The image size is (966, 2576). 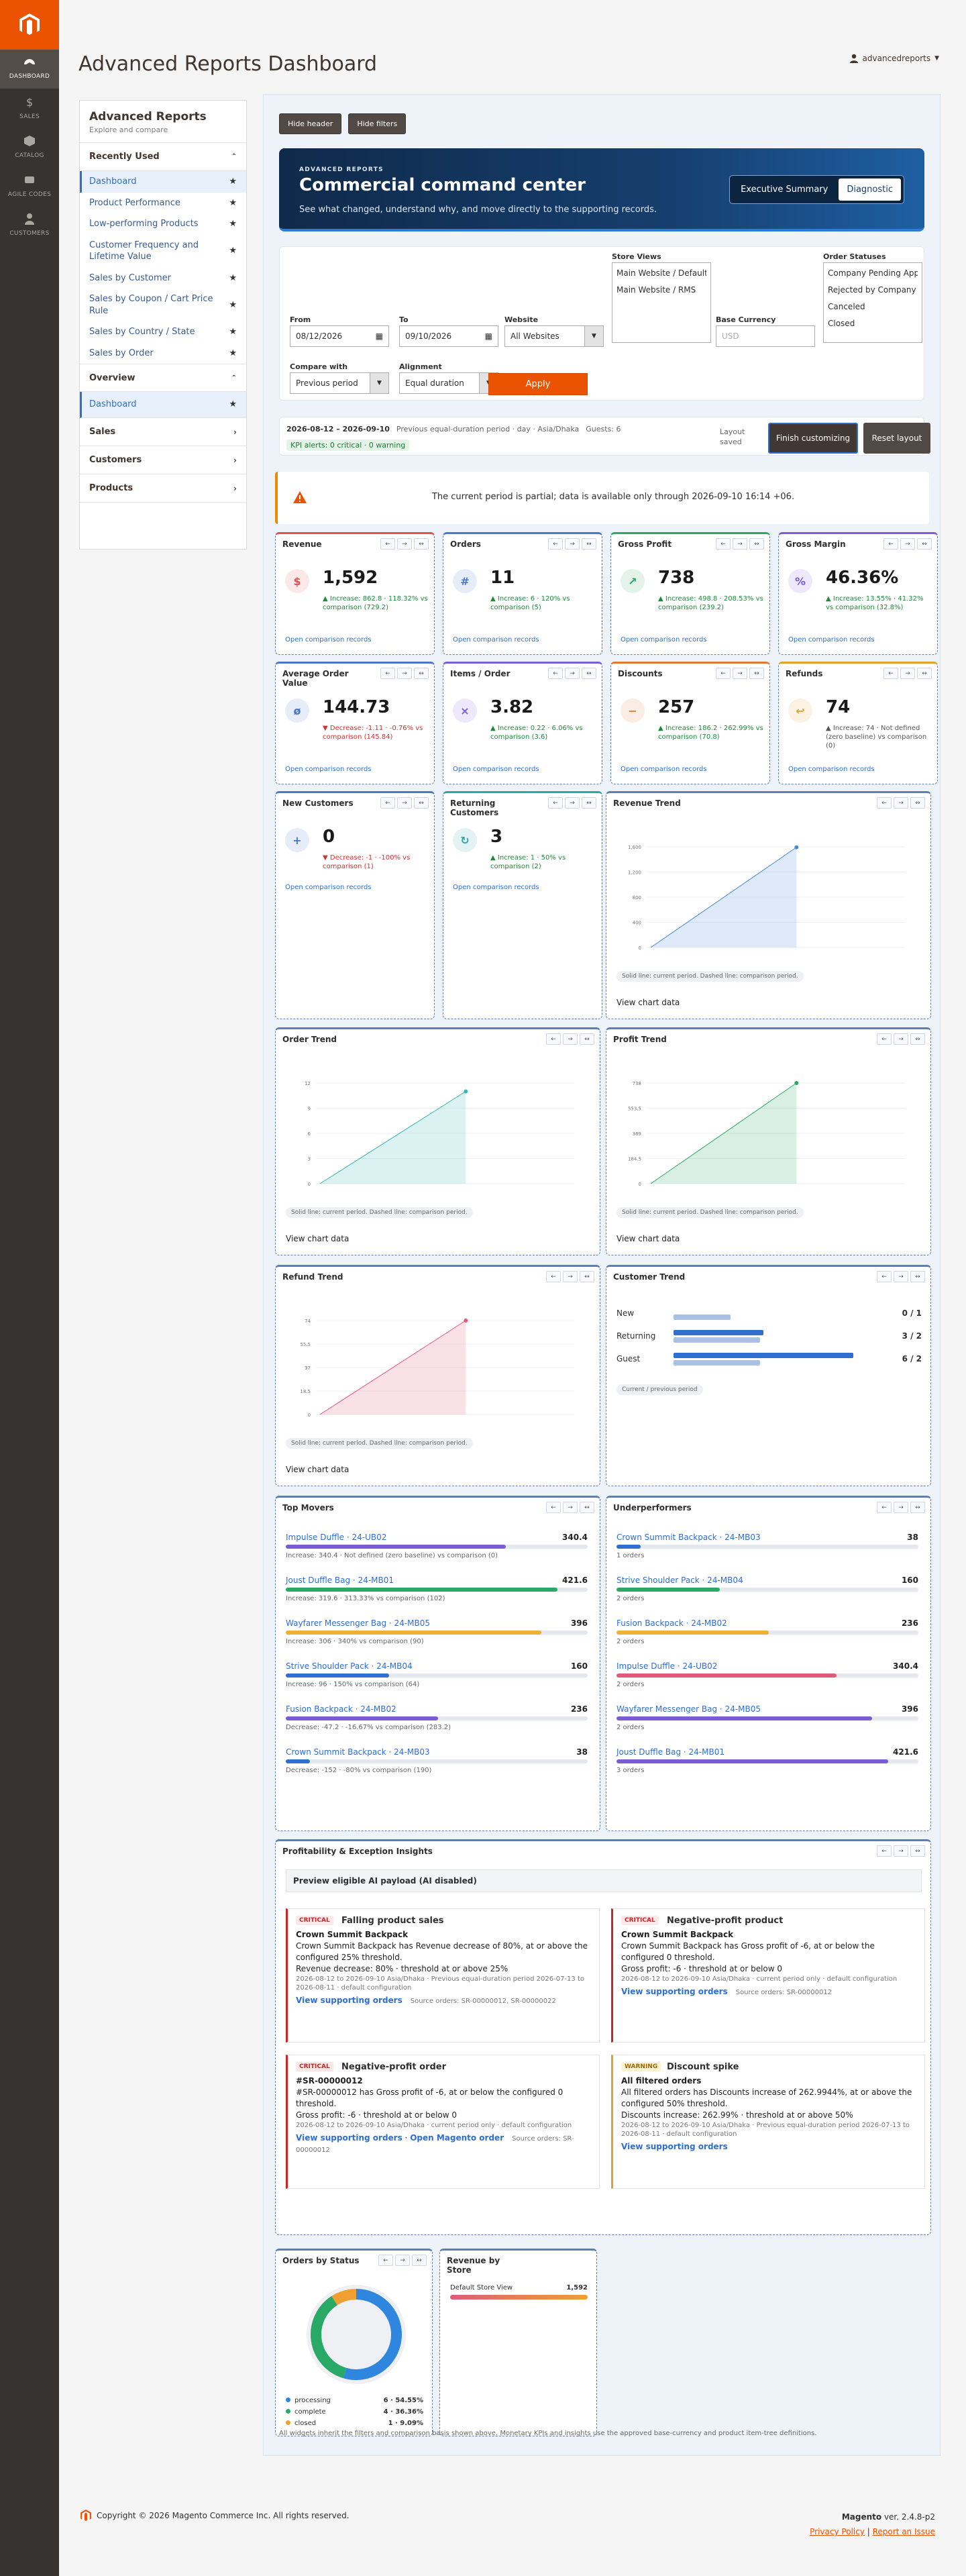 I want to click on group-products: Products ›, so click(x=163, y=488).